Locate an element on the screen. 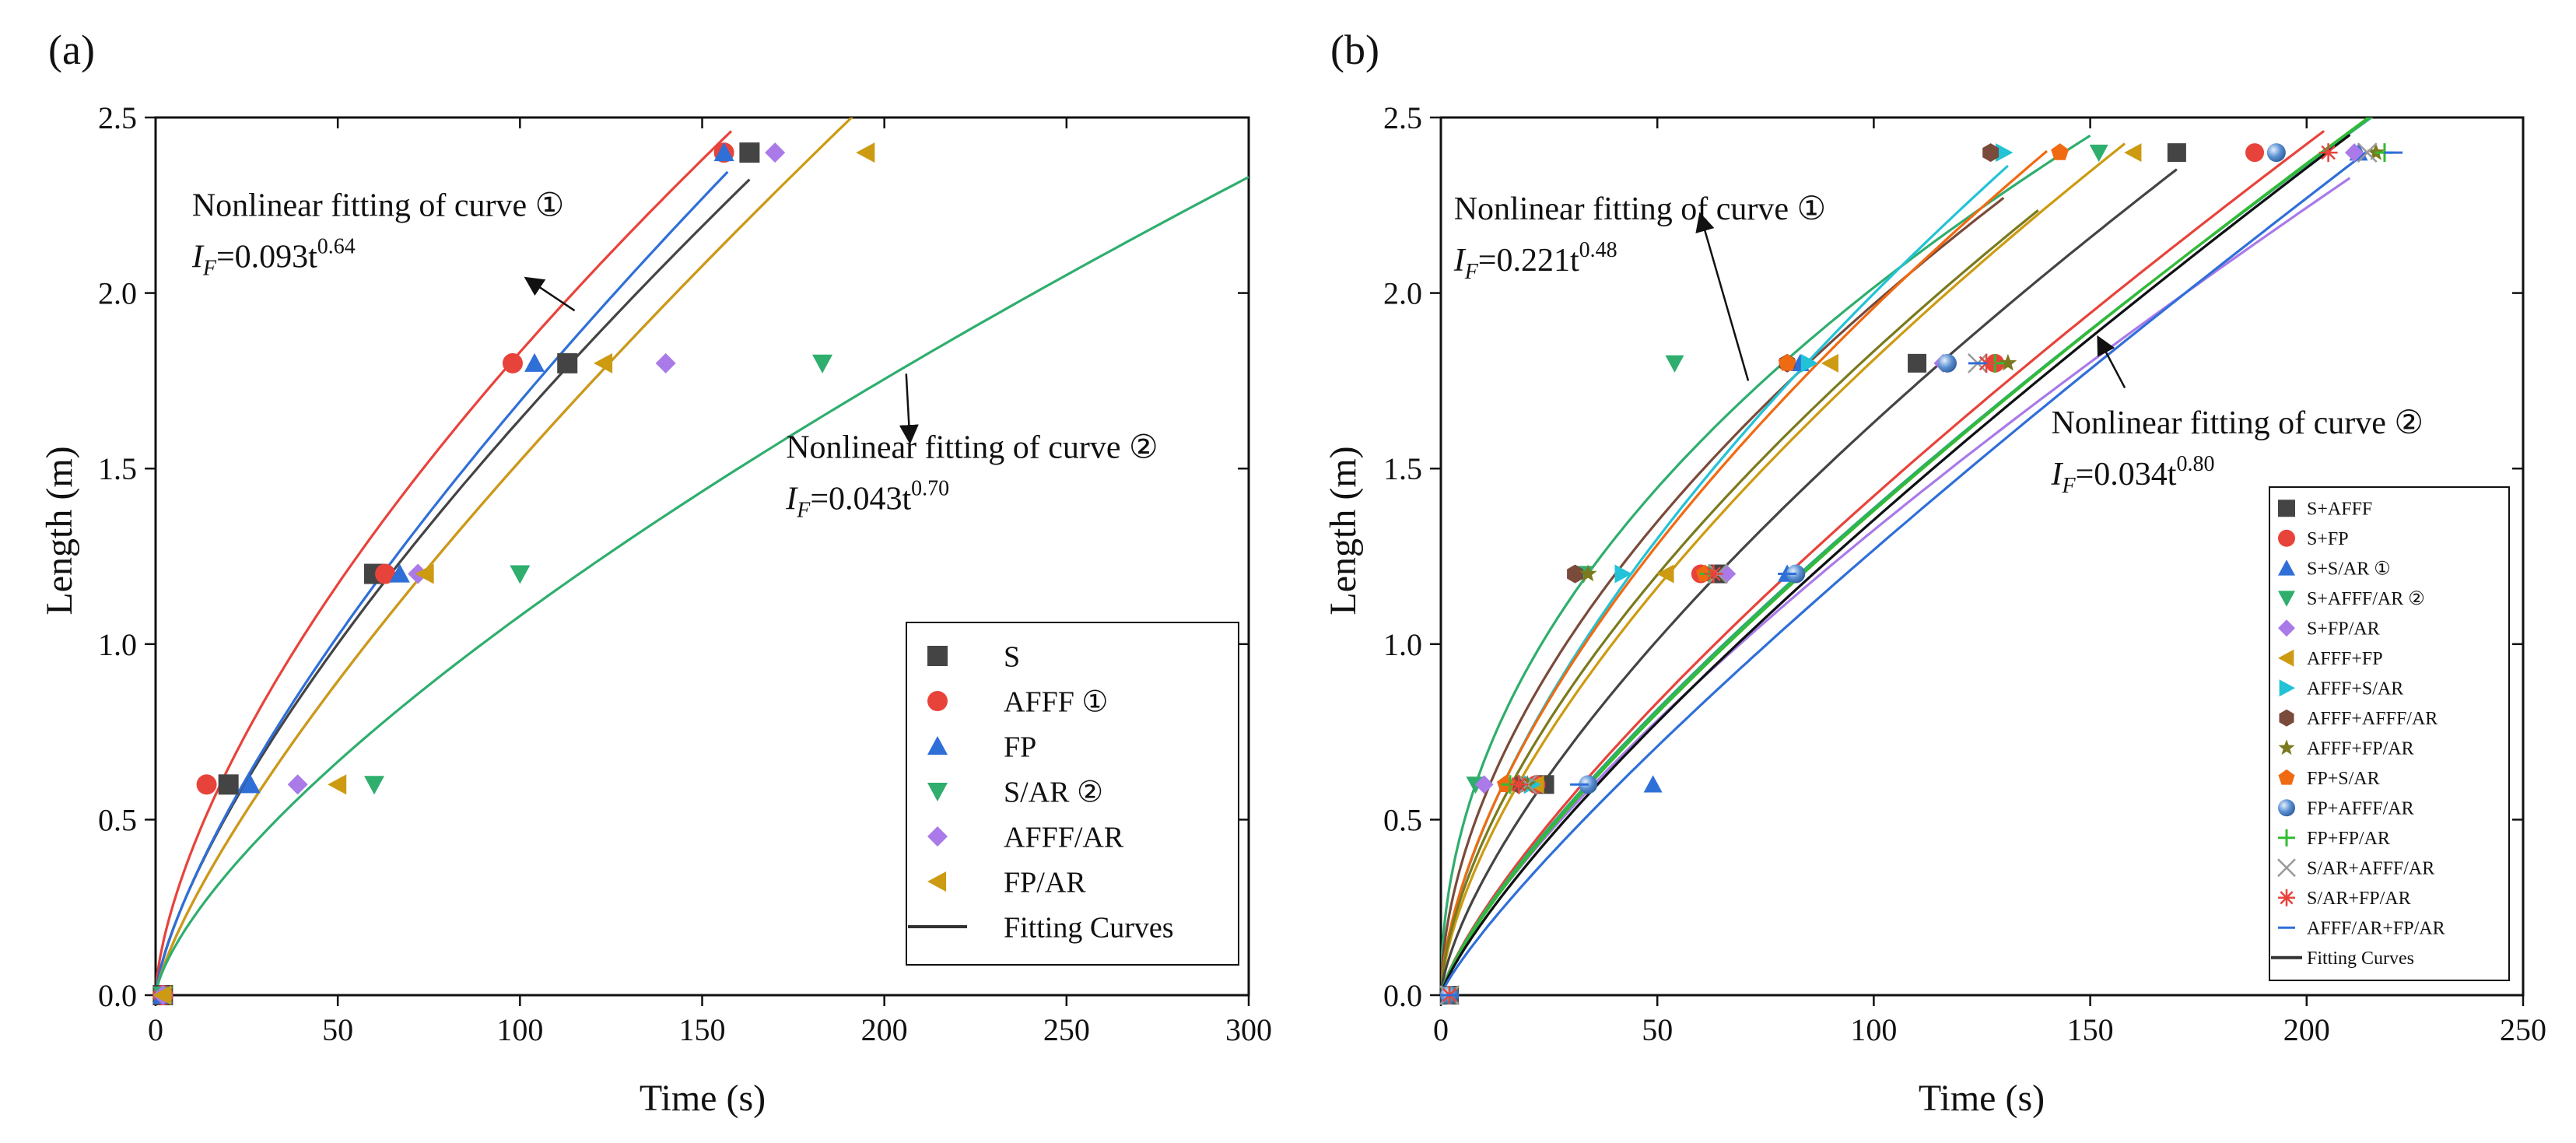 This screenshot has height=1143, width=2576. panel-a-ytick-label: 0.0 is located at coordinates (118, 995).